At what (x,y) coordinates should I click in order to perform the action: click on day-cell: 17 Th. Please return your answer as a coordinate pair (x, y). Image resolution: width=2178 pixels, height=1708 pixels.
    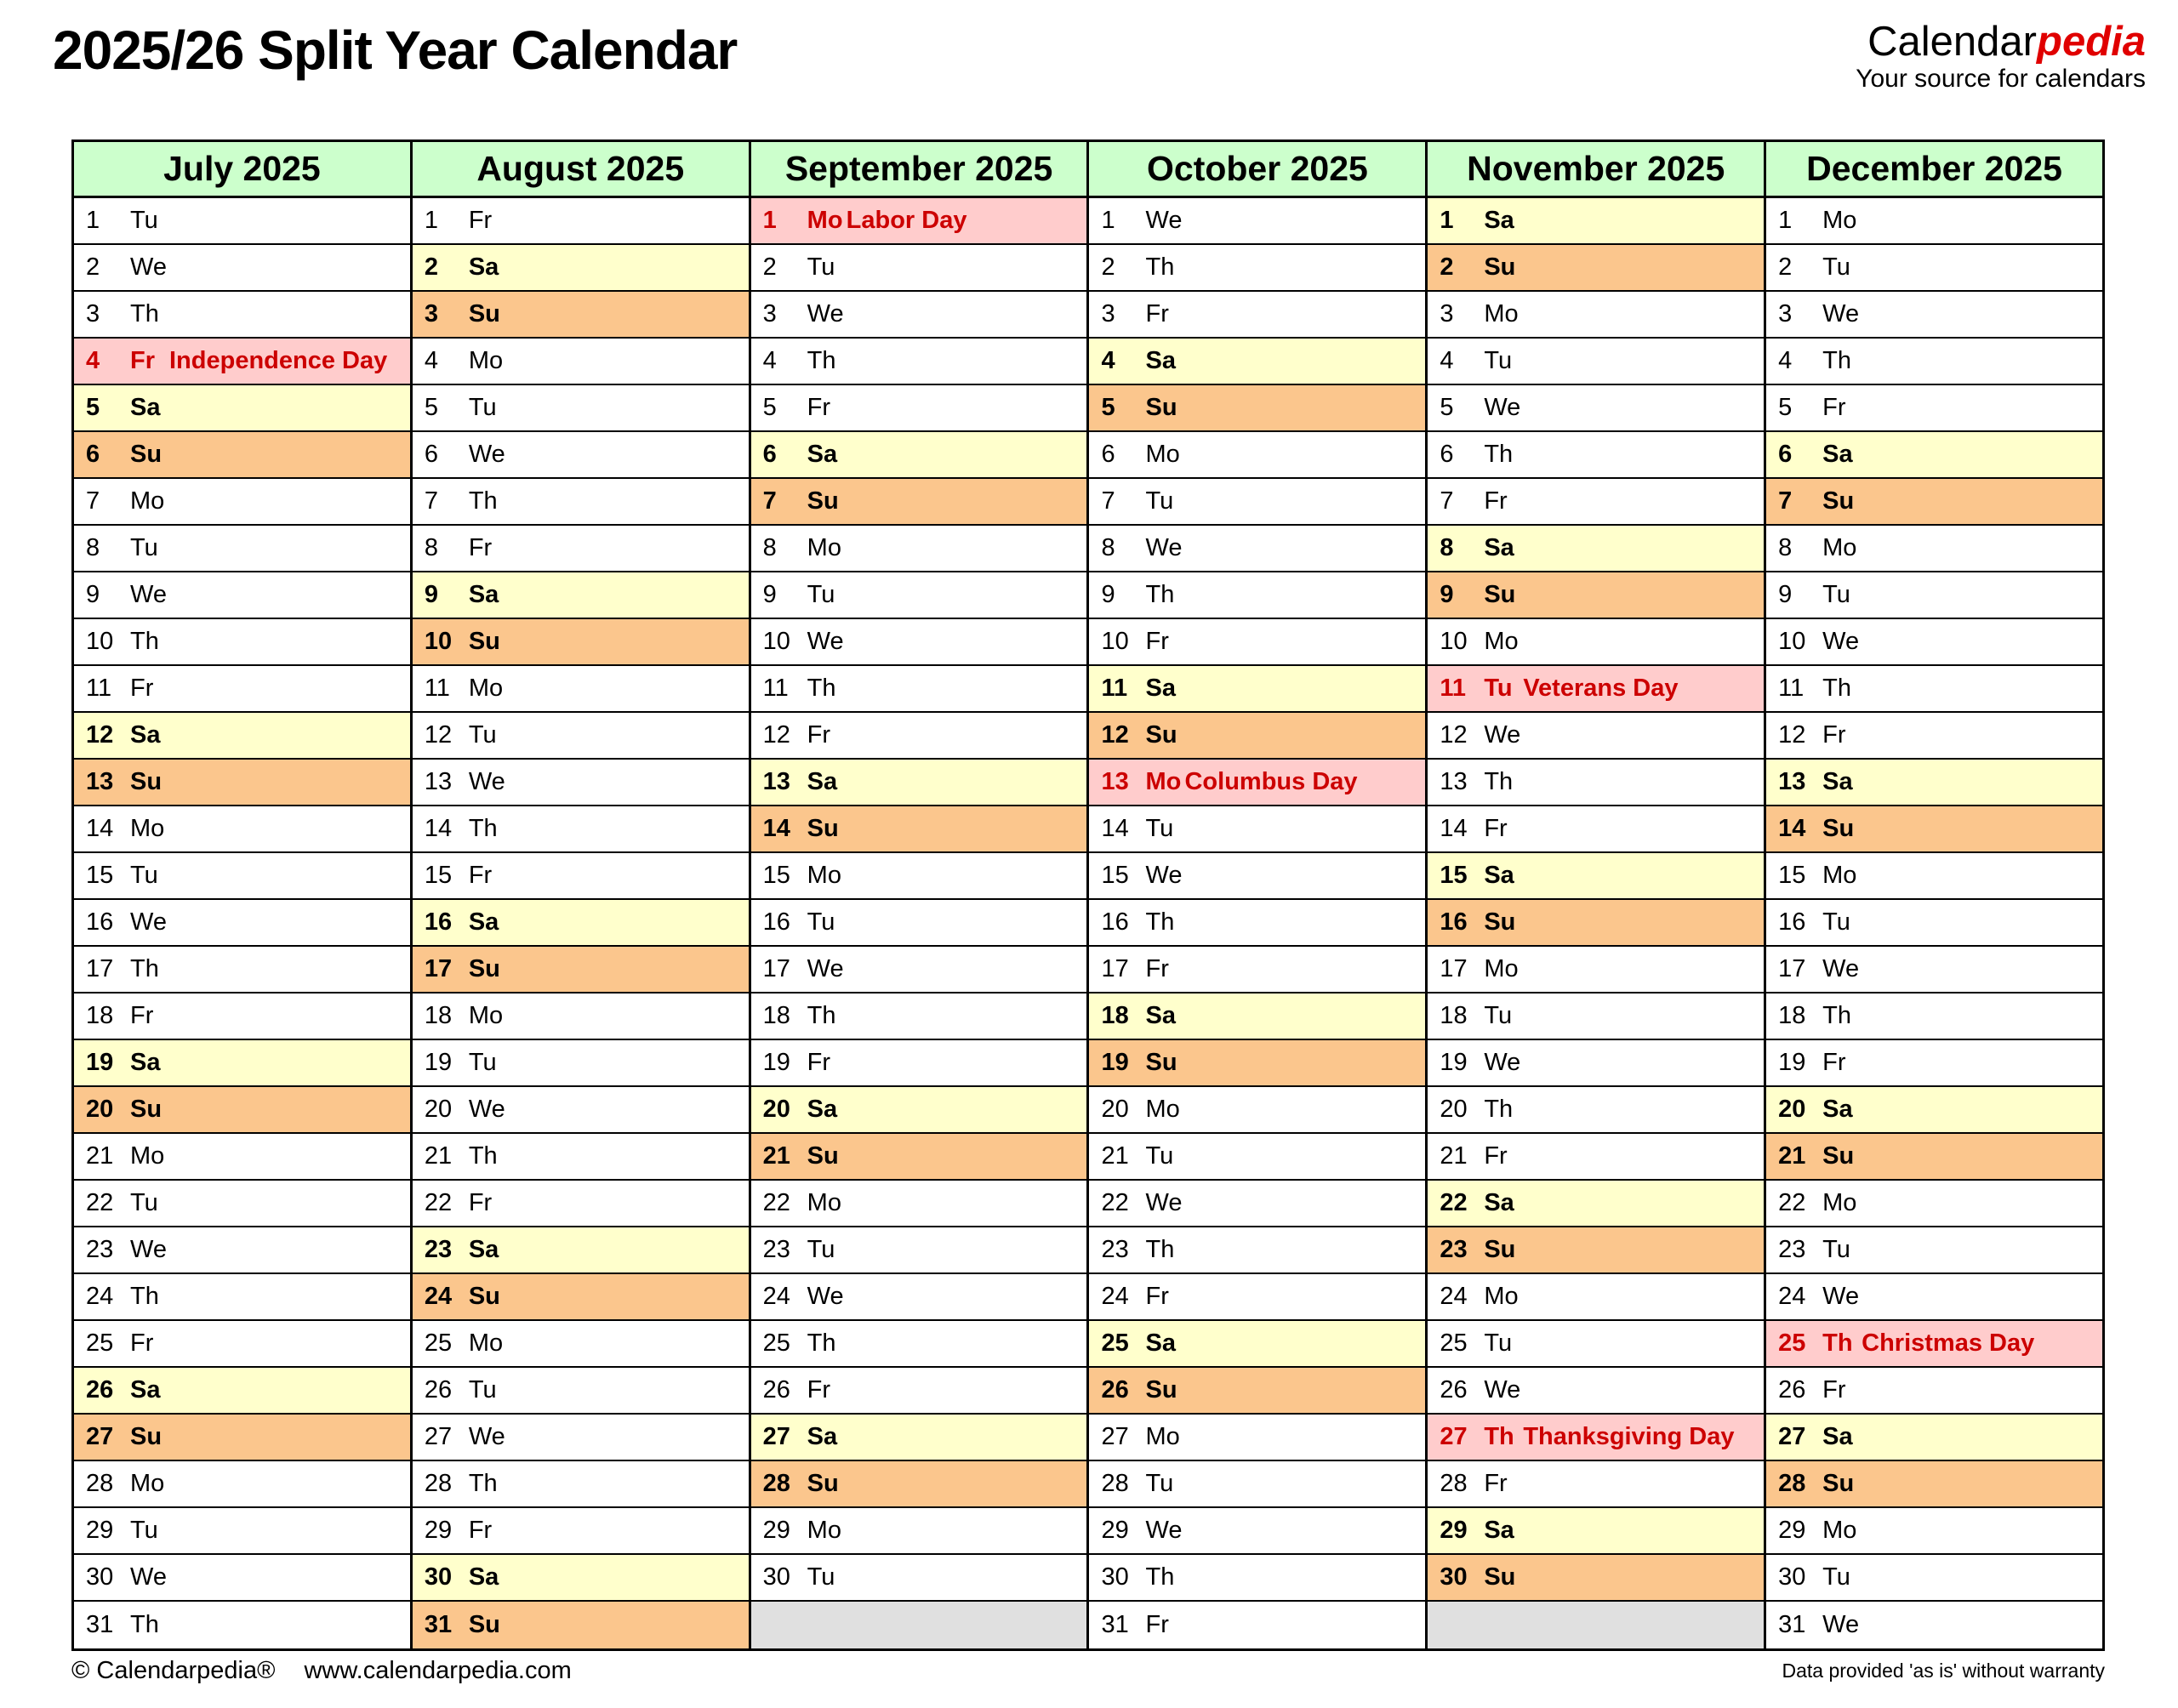
    Looking at the image, I should click on (242, 970).